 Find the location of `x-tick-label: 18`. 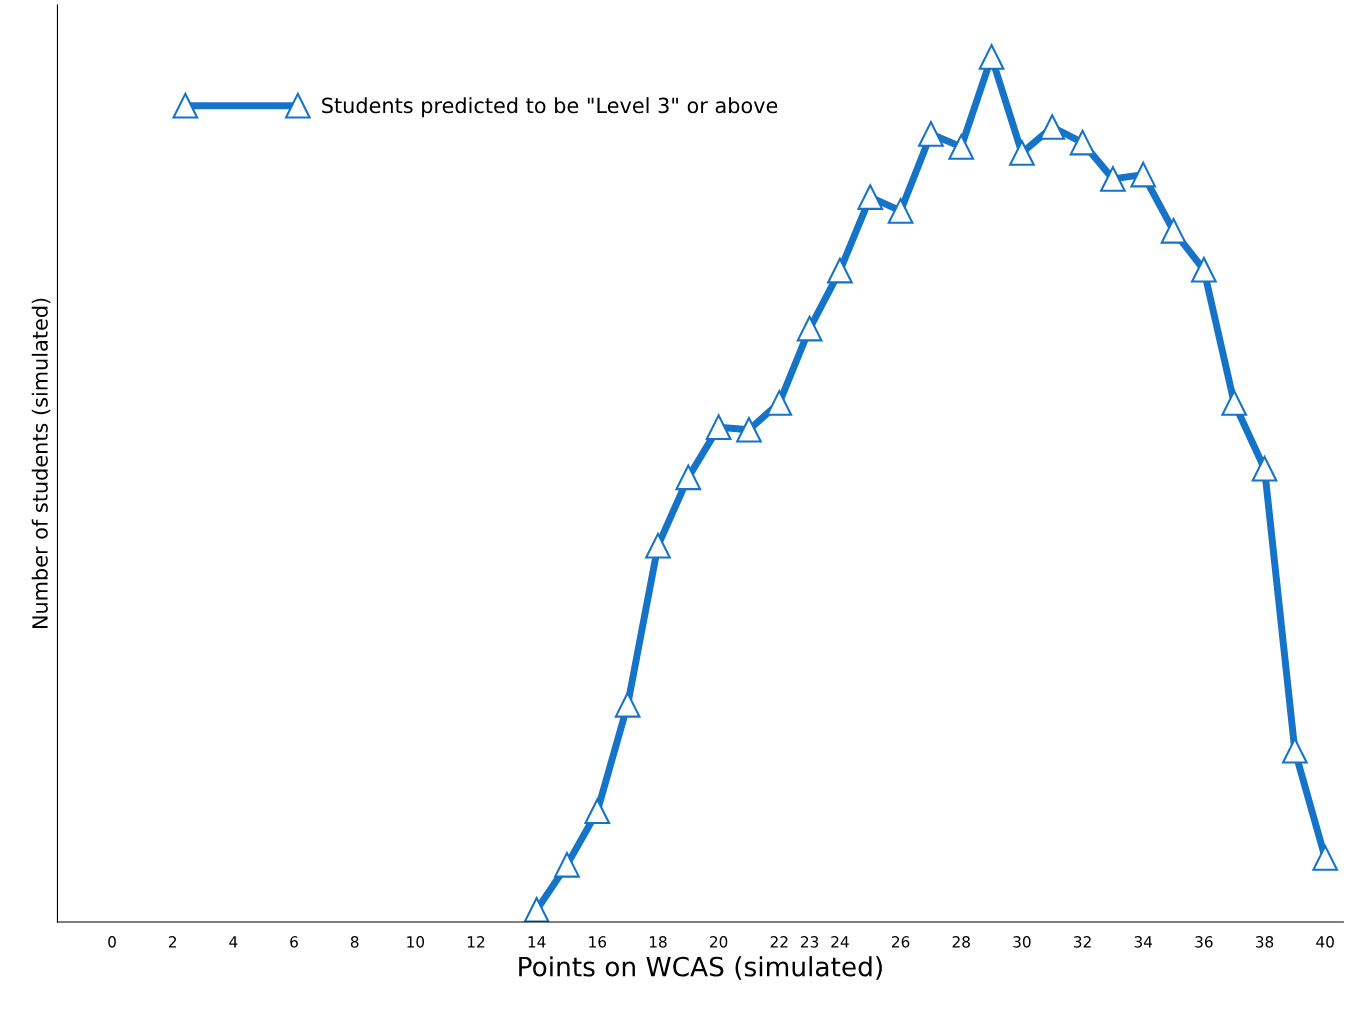

x-tick-label: 18 is located at coordinates (658, 942).